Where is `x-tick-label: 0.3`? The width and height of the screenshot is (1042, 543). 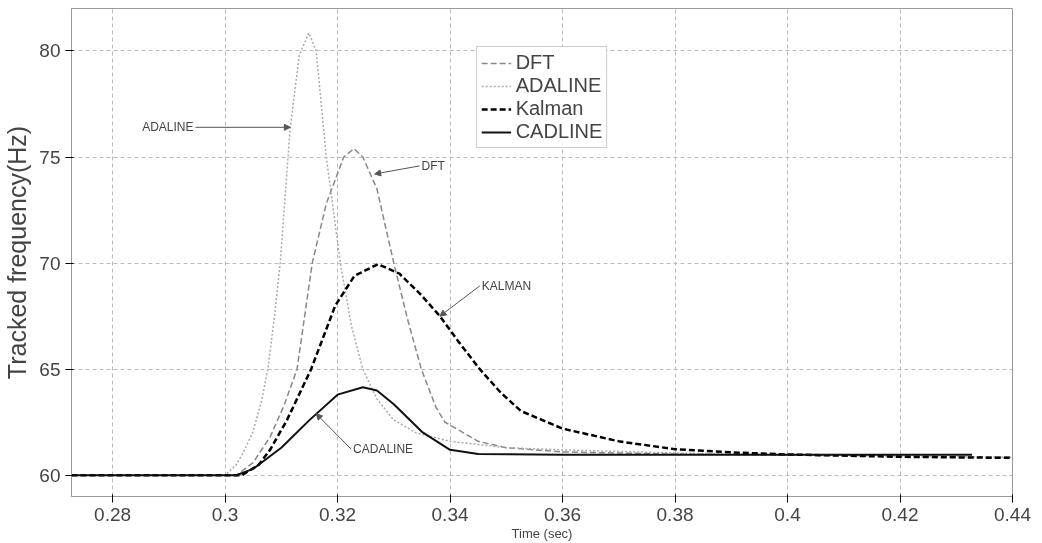
x-tick-label: 0.3 is located at coordinates (225, 514).